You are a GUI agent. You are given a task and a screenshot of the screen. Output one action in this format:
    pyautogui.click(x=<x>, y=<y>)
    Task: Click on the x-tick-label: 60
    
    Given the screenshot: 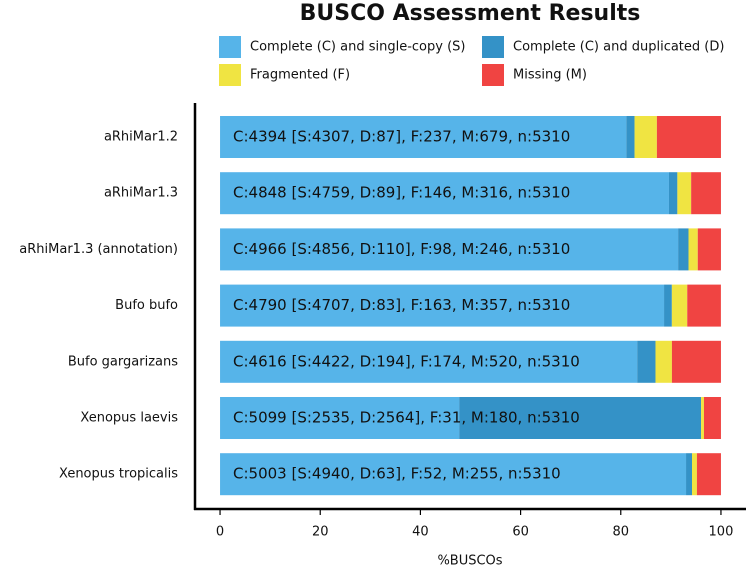 What is the action you would take?
    pyautogui.click(x=520, y=532)
    